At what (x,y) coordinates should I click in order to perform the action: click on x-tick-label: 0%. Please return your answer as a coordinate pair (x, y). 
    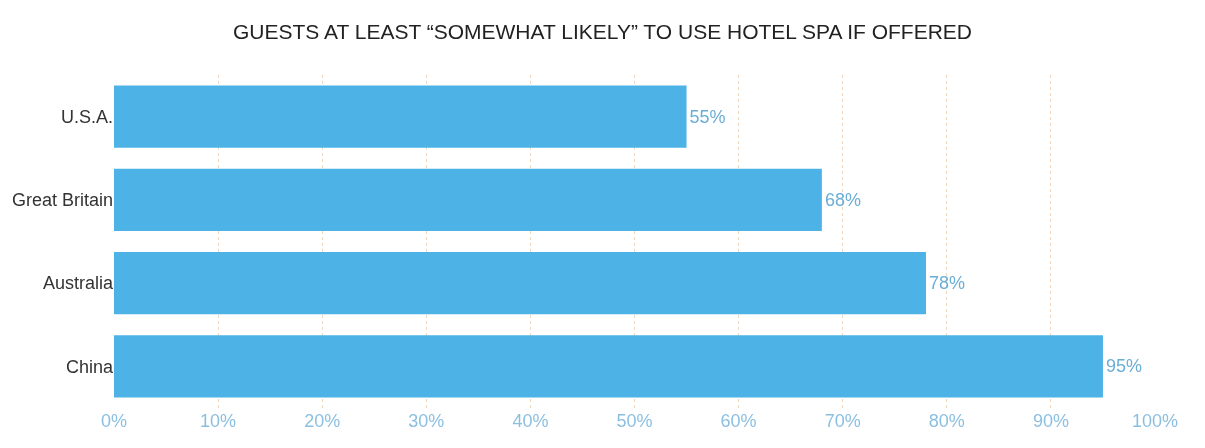
    Looking at the image, I should click on (114, 421).